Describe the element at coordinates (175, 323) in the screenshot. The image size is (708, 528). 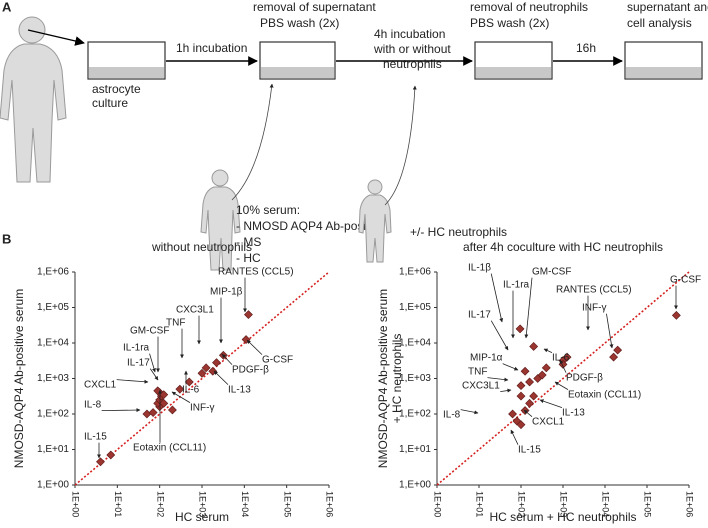
I see `annotation: TNF` at that location.